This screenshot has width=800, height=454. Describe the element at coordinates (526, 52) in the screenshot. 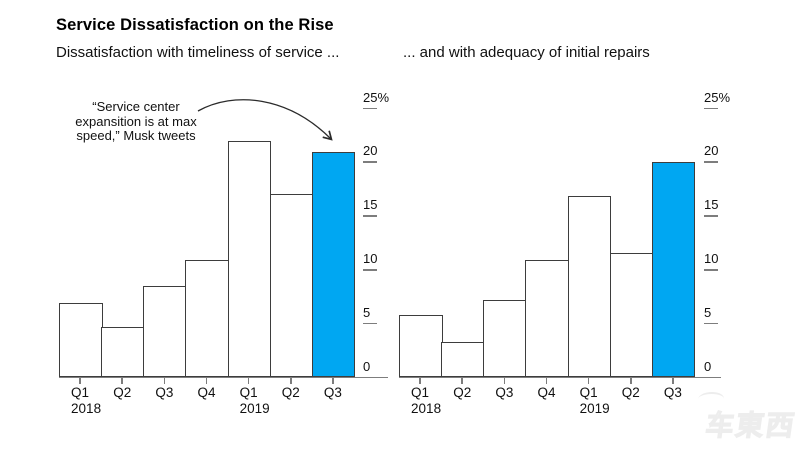

I see `subtitle-repairs: ... and with adequacy of initial repairs` at that location.